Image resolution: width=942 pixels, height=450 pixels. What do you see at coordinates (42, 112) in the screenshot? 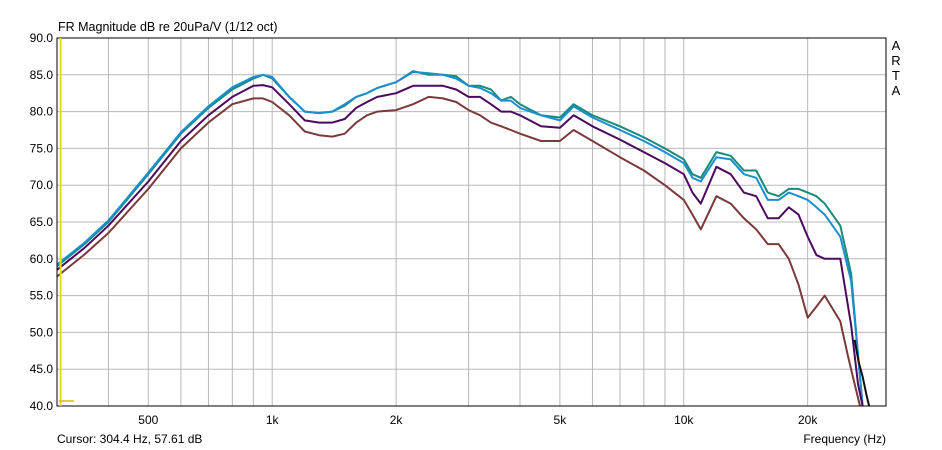
I see `y-tick-label: 80.0` at bounding box center [42, 112].